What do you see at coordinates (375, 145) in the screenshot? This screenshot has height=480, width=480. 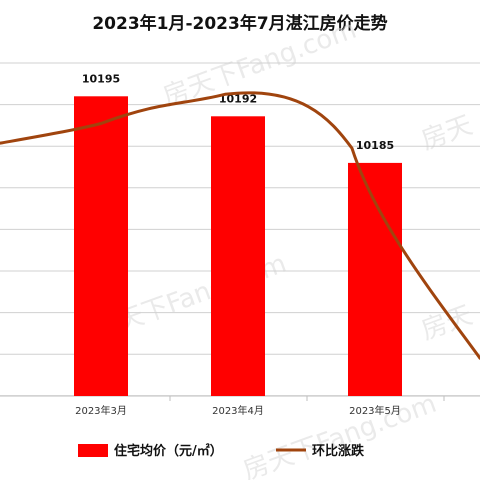 I see `bar-data-label: 10185` at bounding box center [375, 145].